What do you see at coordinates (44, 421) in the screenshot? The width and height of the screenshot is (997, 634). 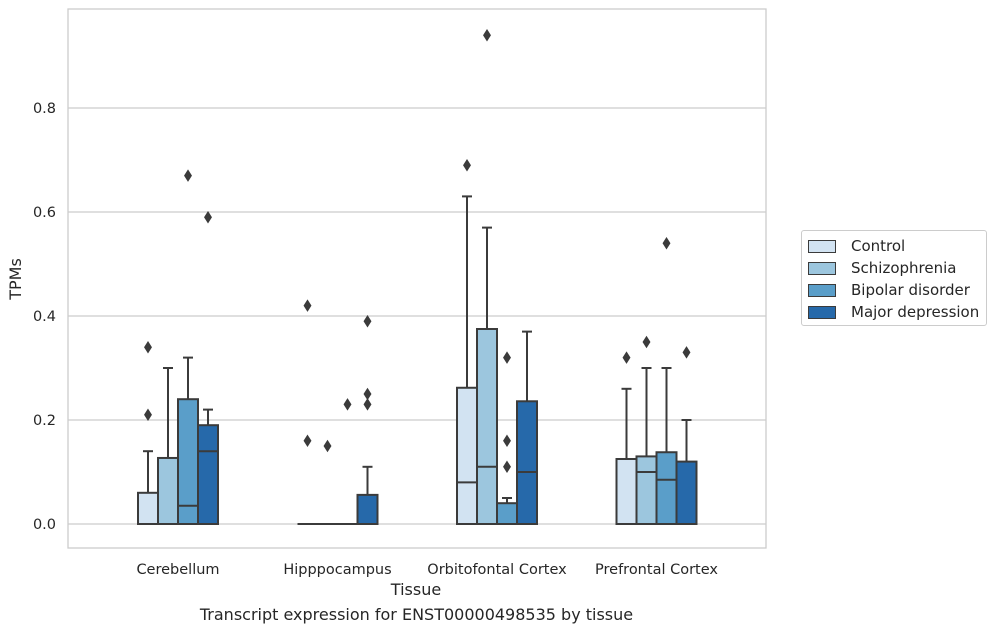 I see `y-tick-label: 0.2` at bounding box center [44, 421].